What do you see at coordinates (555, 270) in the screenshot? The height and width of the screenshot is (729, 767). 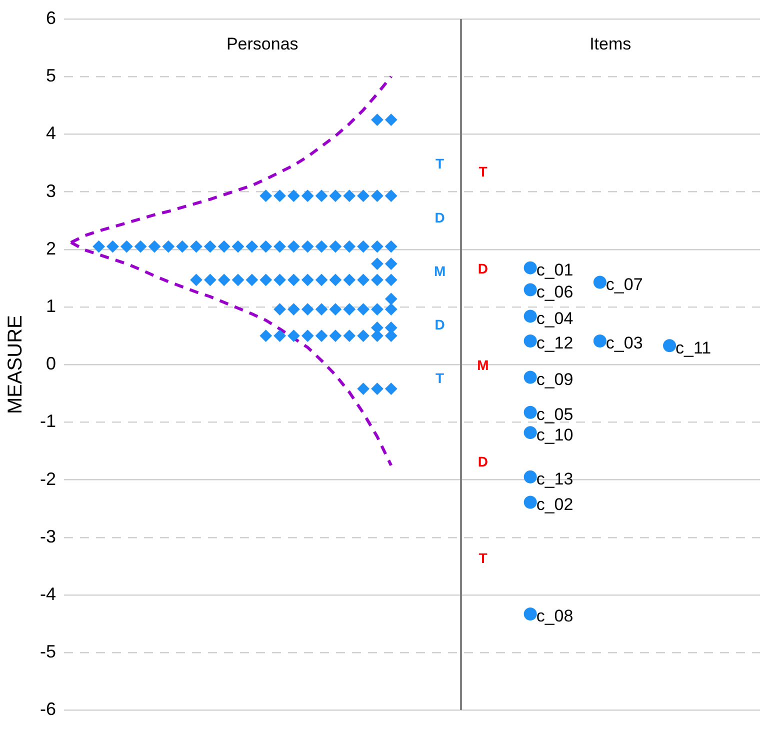 I see `series-label: c_01` at bounding box center [555, 270].